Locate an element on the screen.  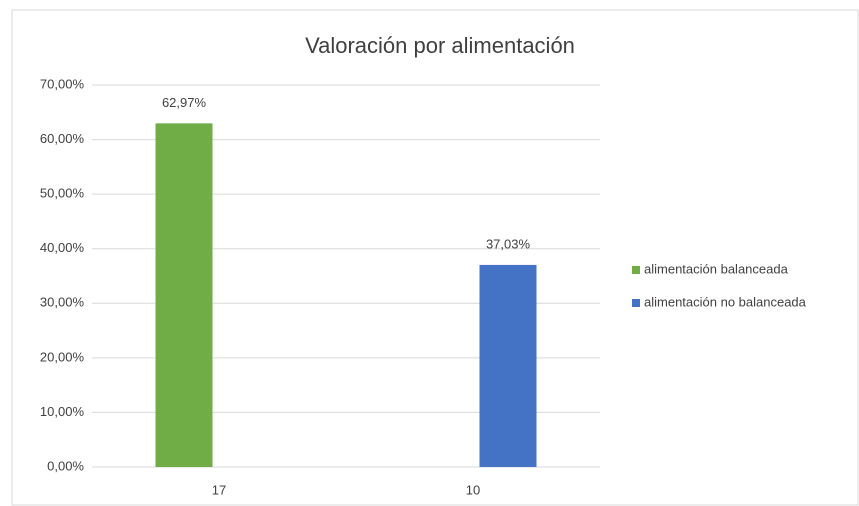
y-tick-label: 50,00% is located at coordinates (62, 193).